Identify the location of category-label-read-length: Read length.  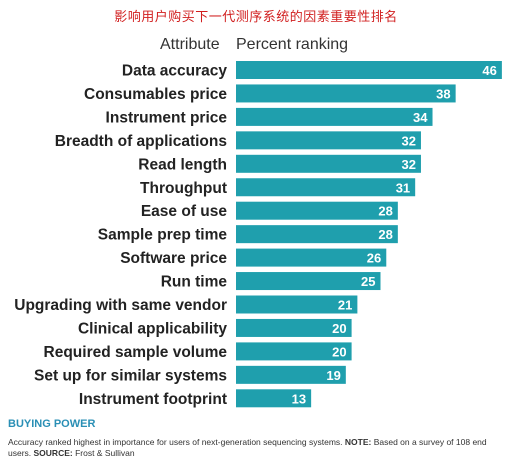
(182, 164).